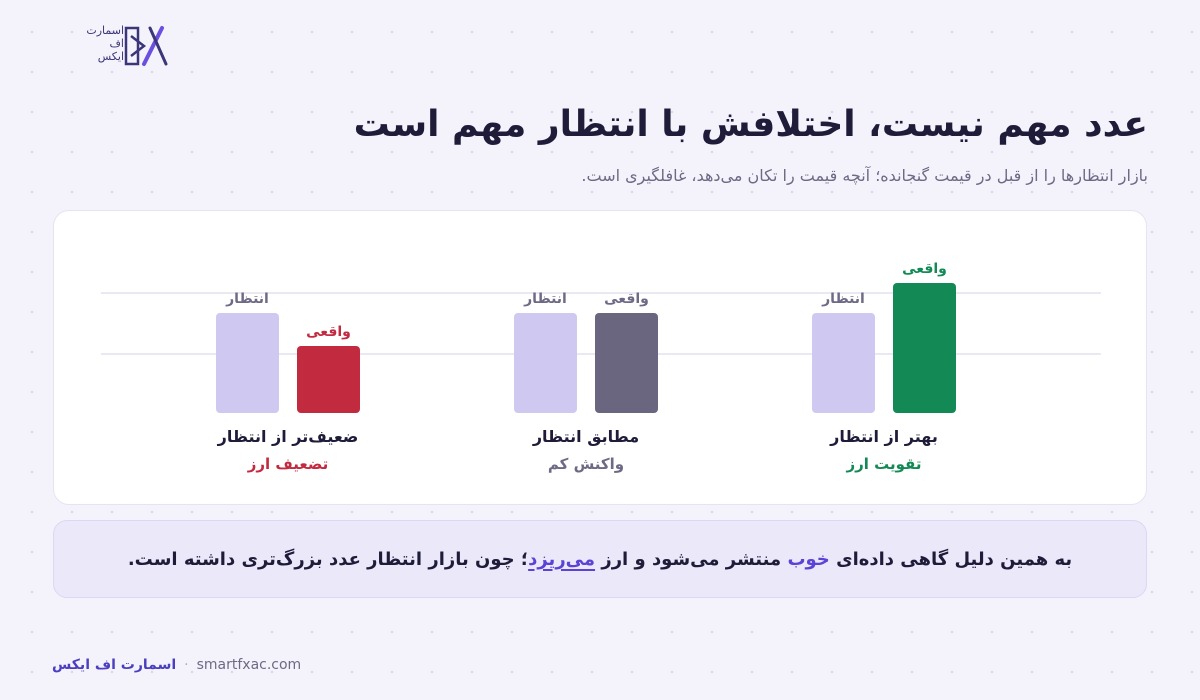  What do you see at coordinates (884, 464) in the screenshot?
I see `category-sub-label-0: تقویت ارز` at bounding box center [884, 464].